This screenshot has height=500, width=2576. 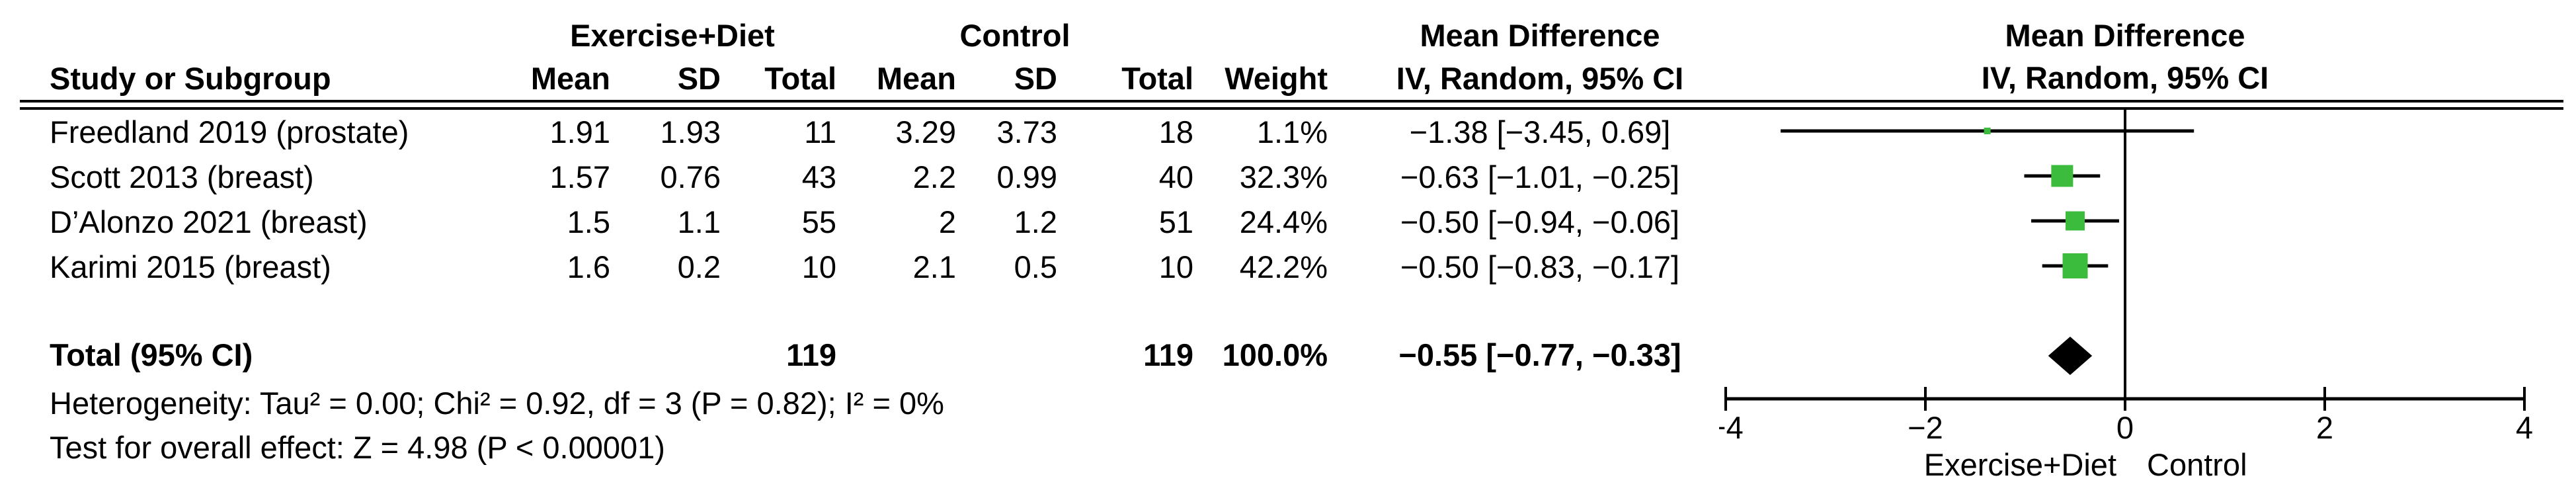 I want to click on mean-control-cell: 3.29, so click(x=926, y=131).